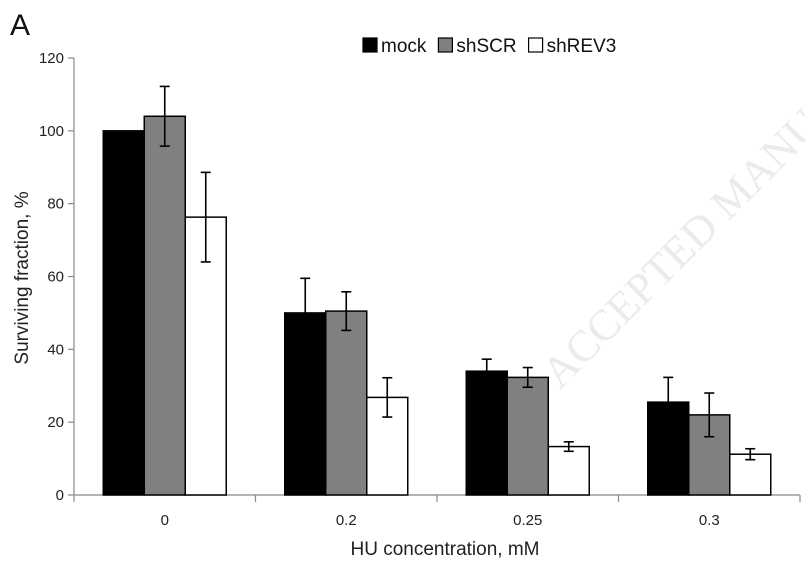 The height and width of the screenshot is (561, 805). Describe the element at coordinates (486, 46) in the screenshot. I see `legend-label-shSCR: shSCR` at that location.